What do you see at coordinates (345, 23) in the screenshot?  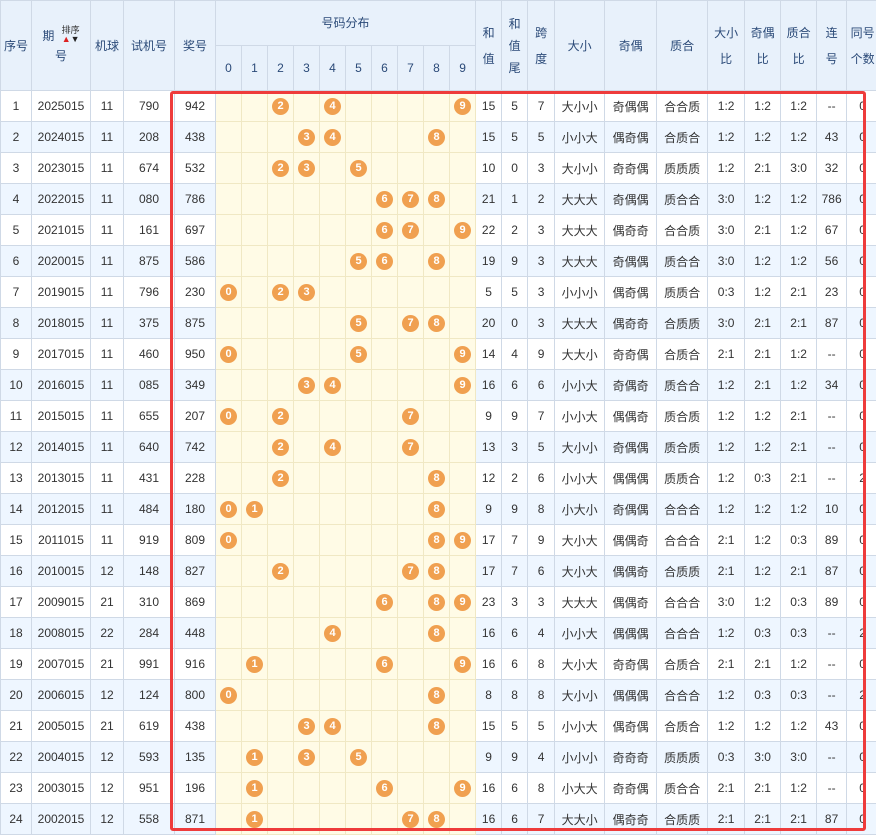 I see `header-distribution: 号码分布` at bounding box center [345, 23].